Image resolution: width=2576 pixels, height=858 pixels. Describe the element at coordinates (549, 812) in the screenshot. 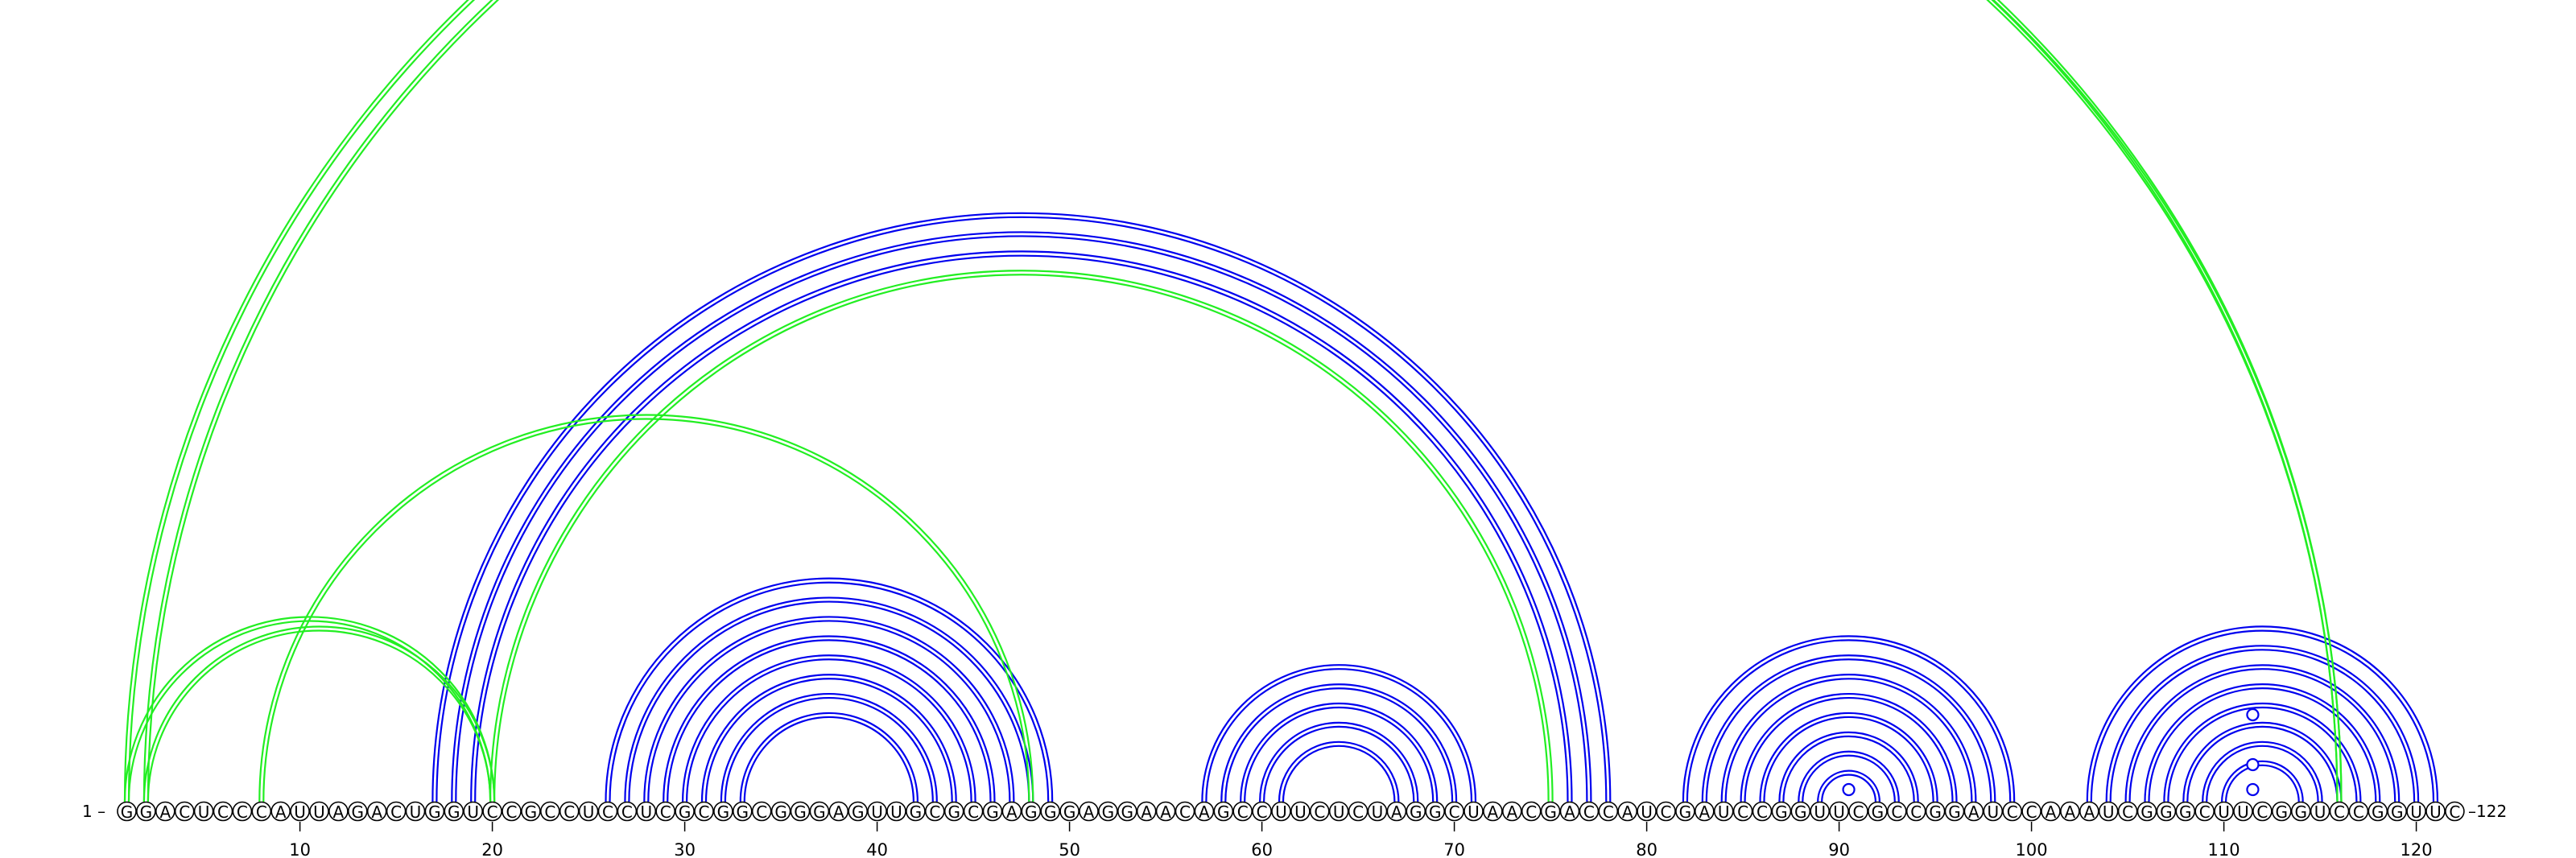

I see `nucleotide-23: C` at that location.